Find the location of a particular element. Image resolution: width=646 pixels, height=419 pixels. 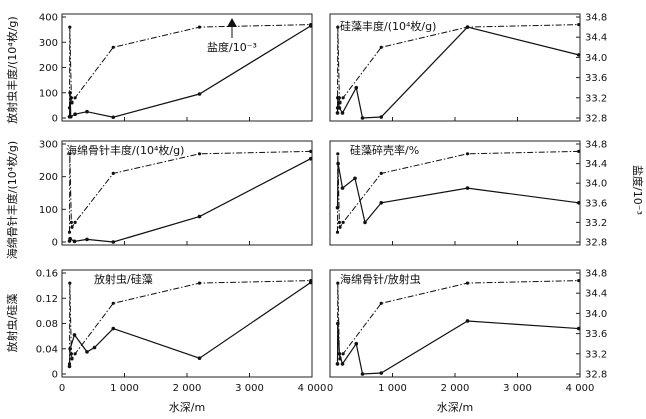

y-tick-label-sponge-1: 100 is located at coordinates (48, 210).